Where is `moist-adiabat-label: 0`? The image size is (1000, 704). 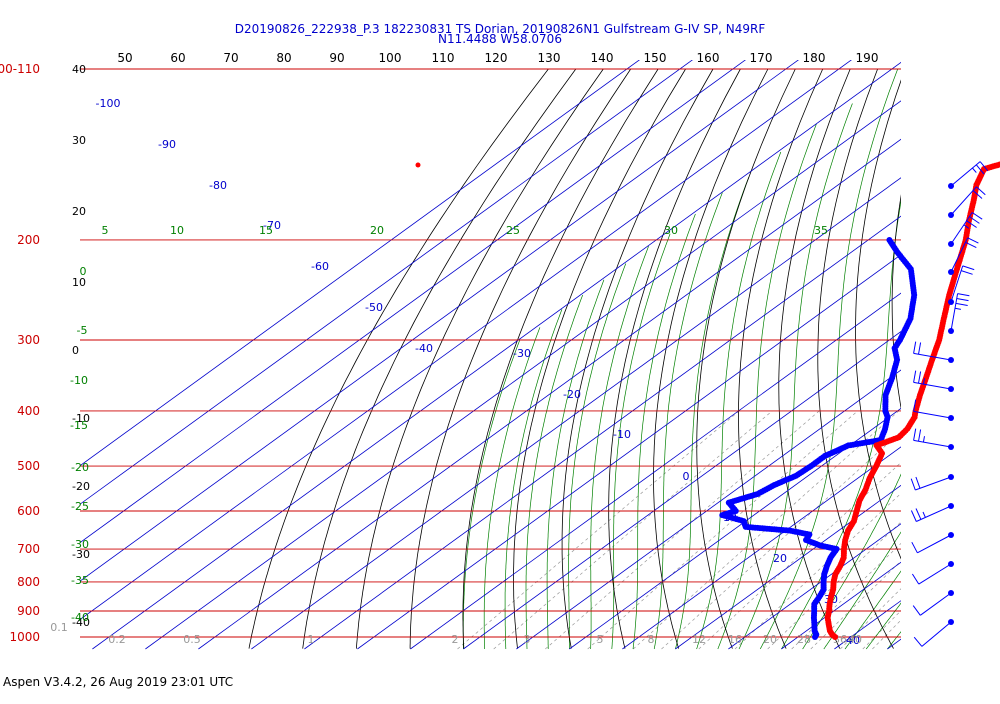
moist-adiabat-label: 0 is located at coordinates (83, 271).